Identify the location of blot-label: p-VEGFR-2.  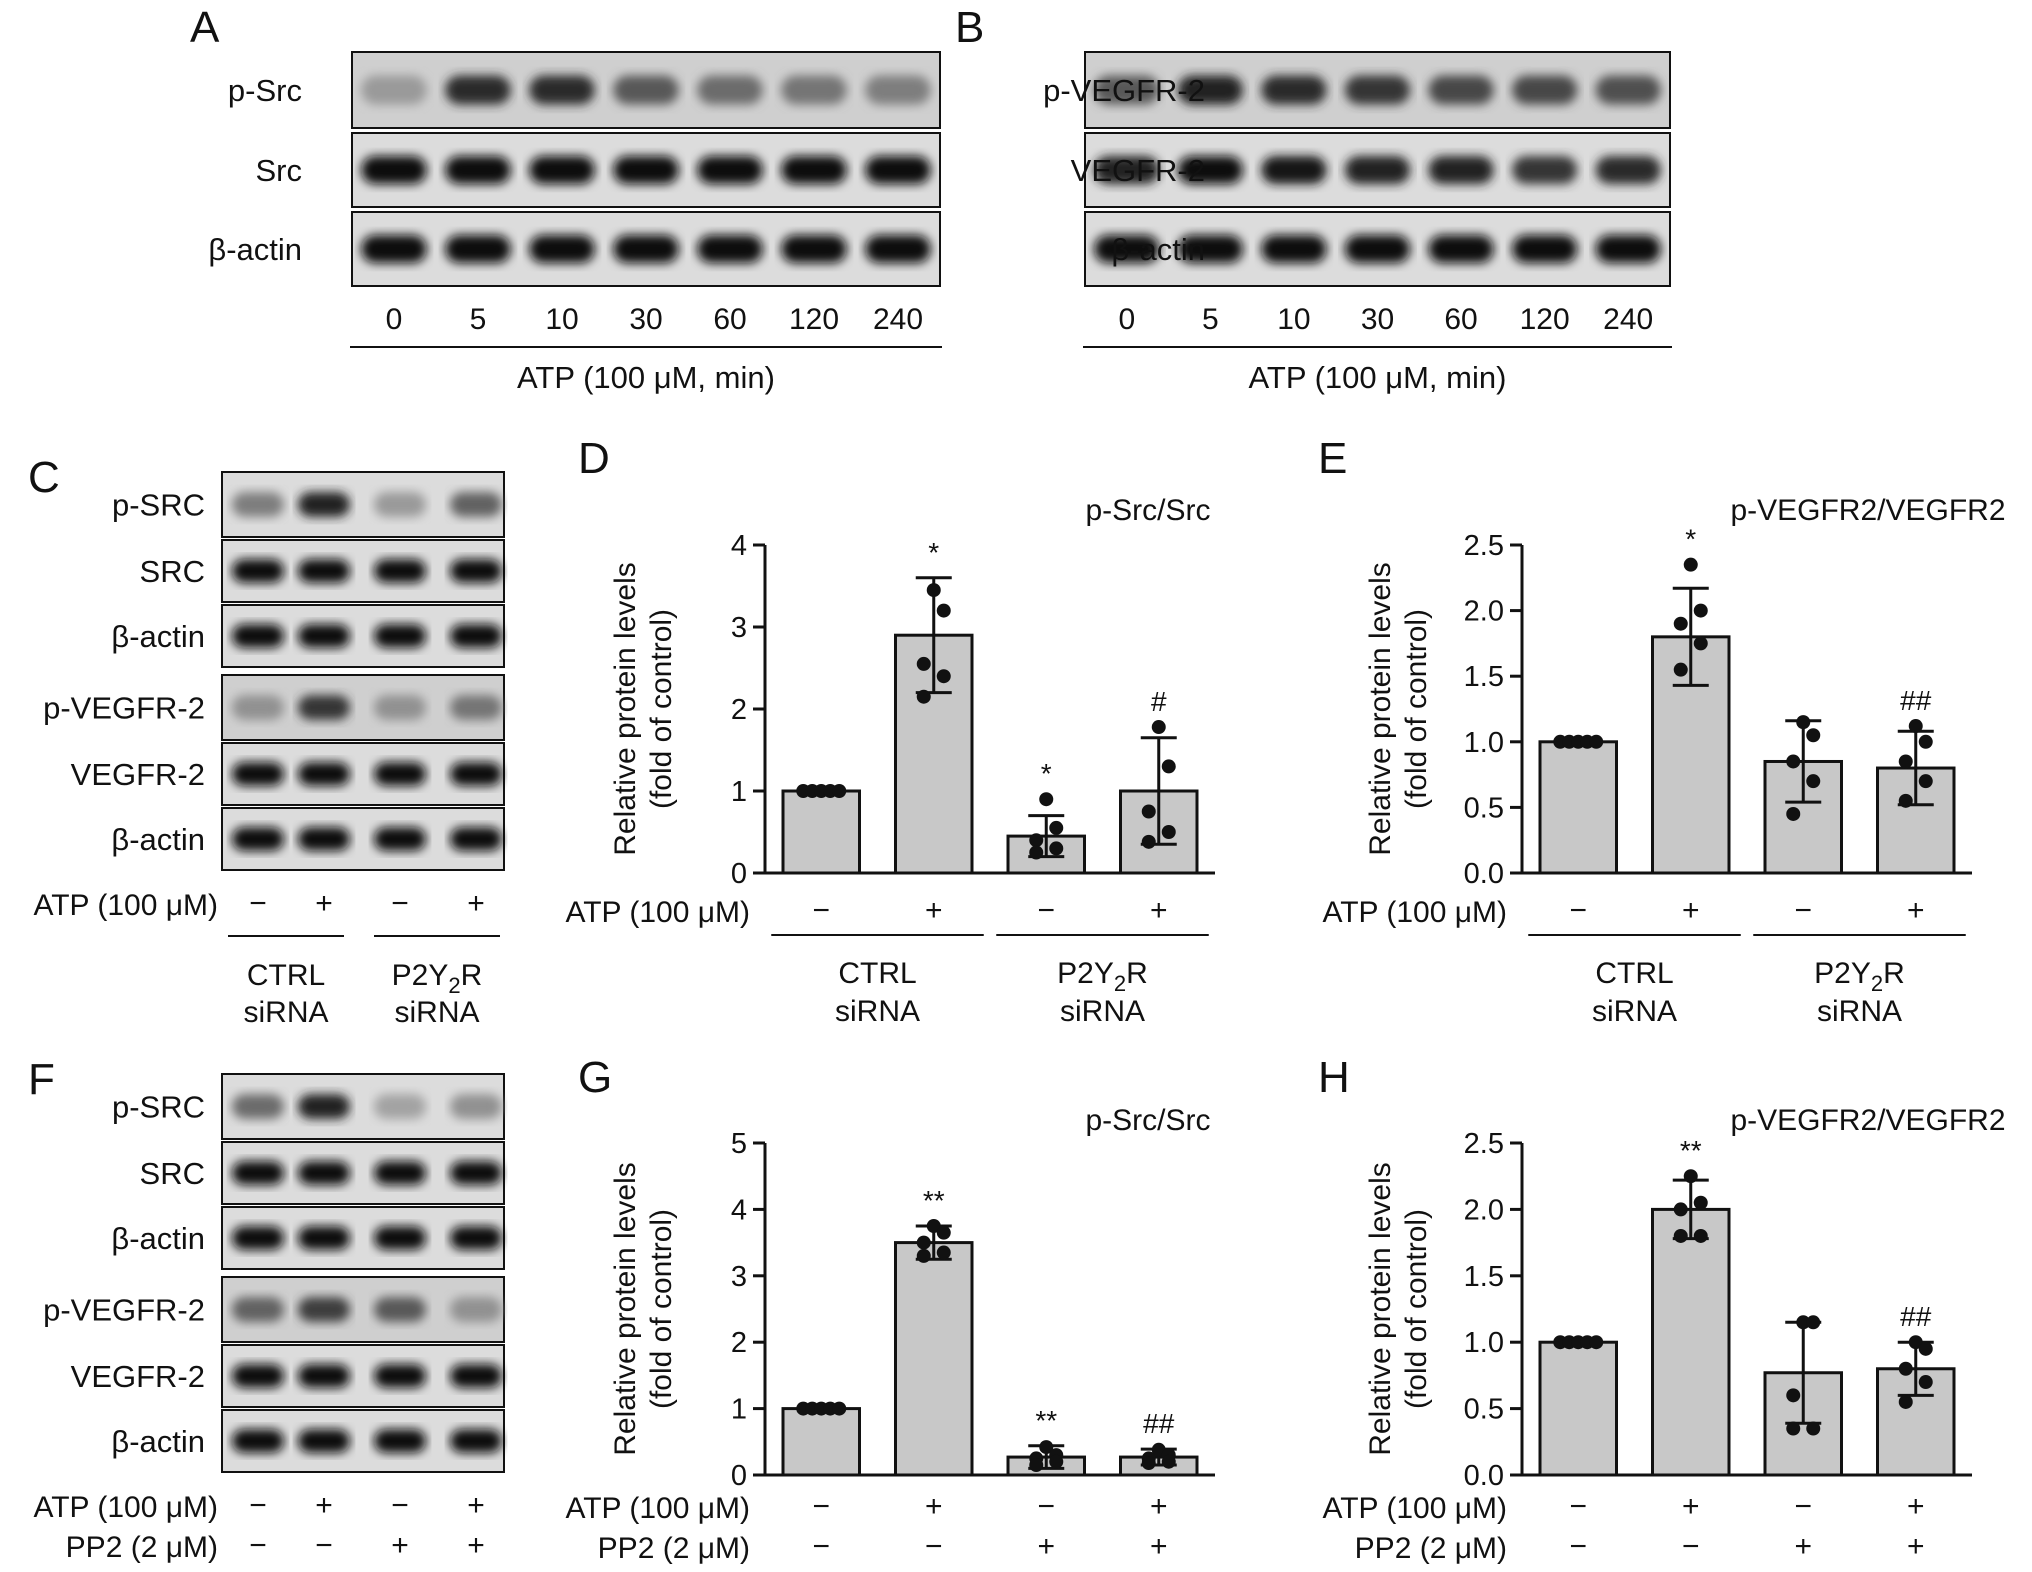
(1124, 90).